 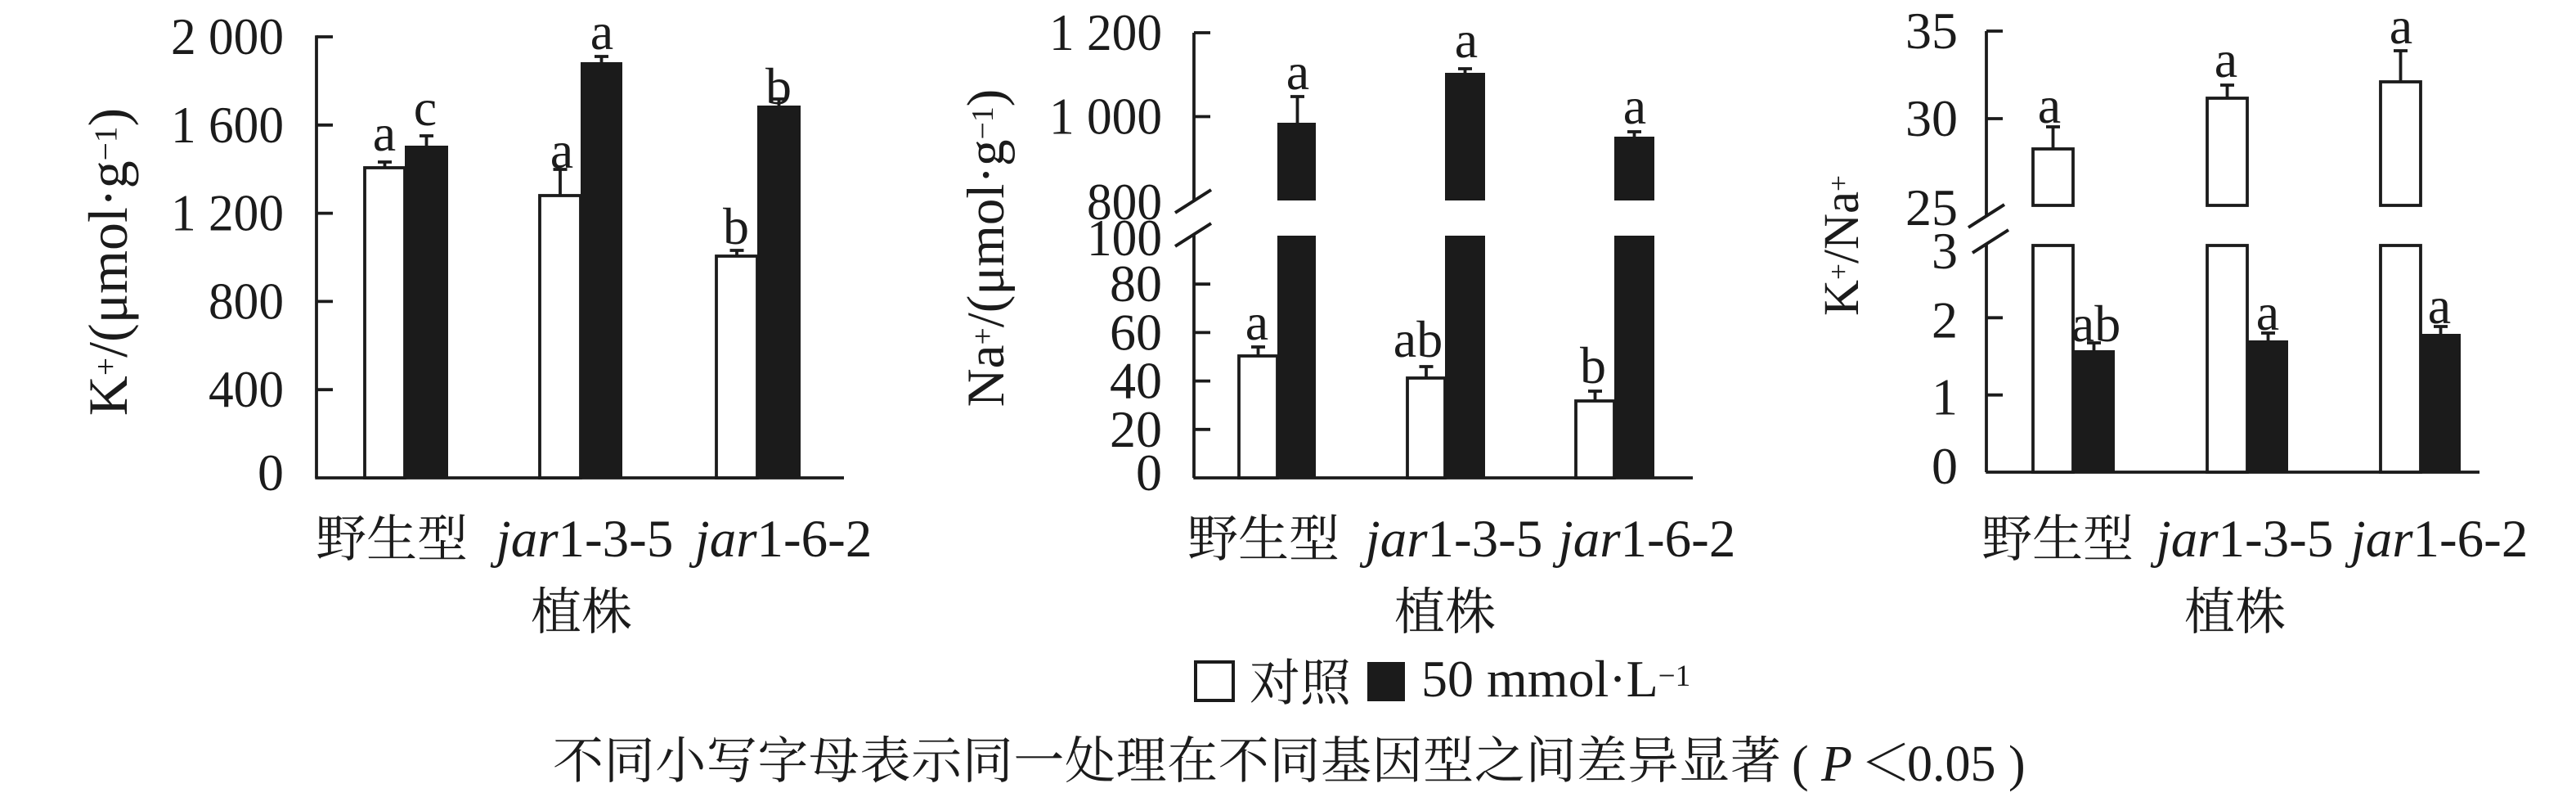 What do you see at coordinates (425, 108) in the screenshot?
I see `svg-text: c` at bounding box center [425, 108].